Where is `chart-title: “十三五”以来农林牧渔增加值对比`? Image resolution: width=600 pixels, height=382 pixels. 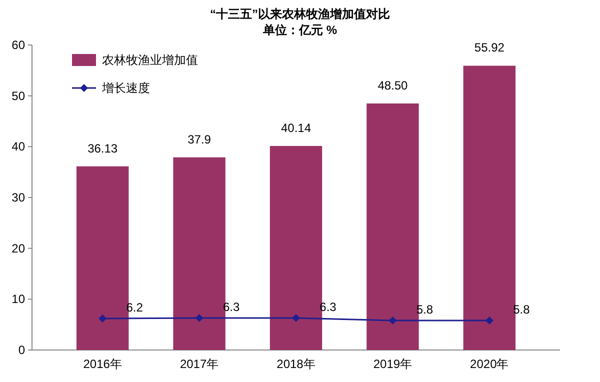 chart-title: “十三五”以来农林牧渔增加值对比 is located at coordinates (300, 14).